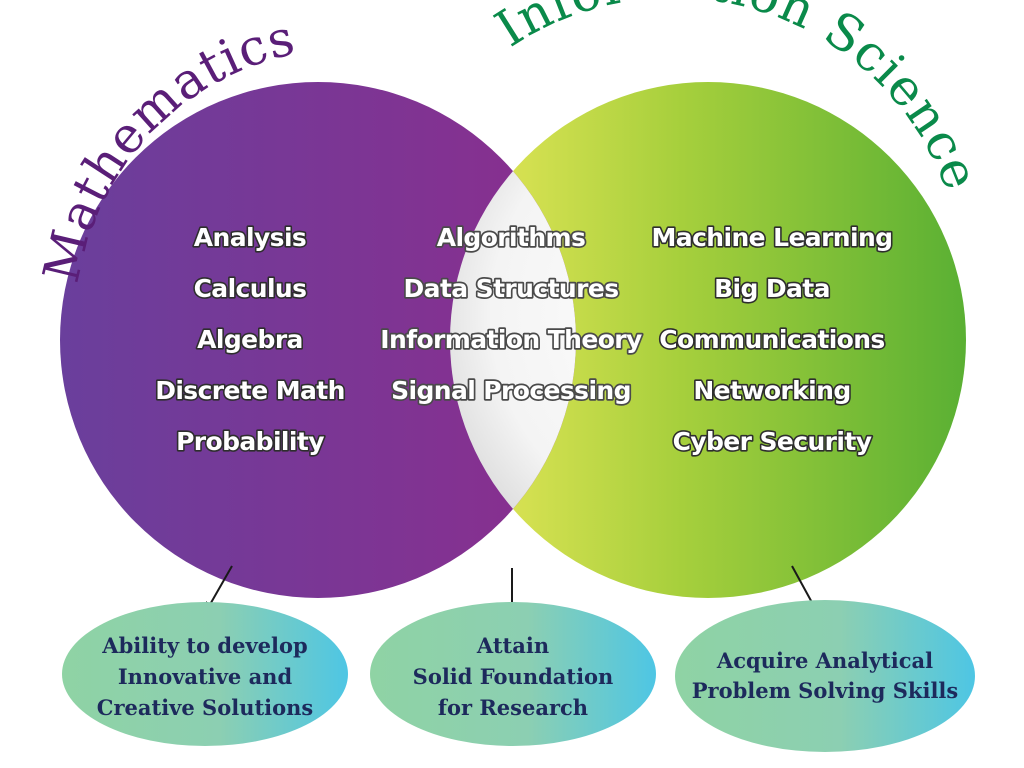 Image resolution: width=1024 pixels, height=768 pixels. I want to click on topic-communications: Communications, so click(771, 339).